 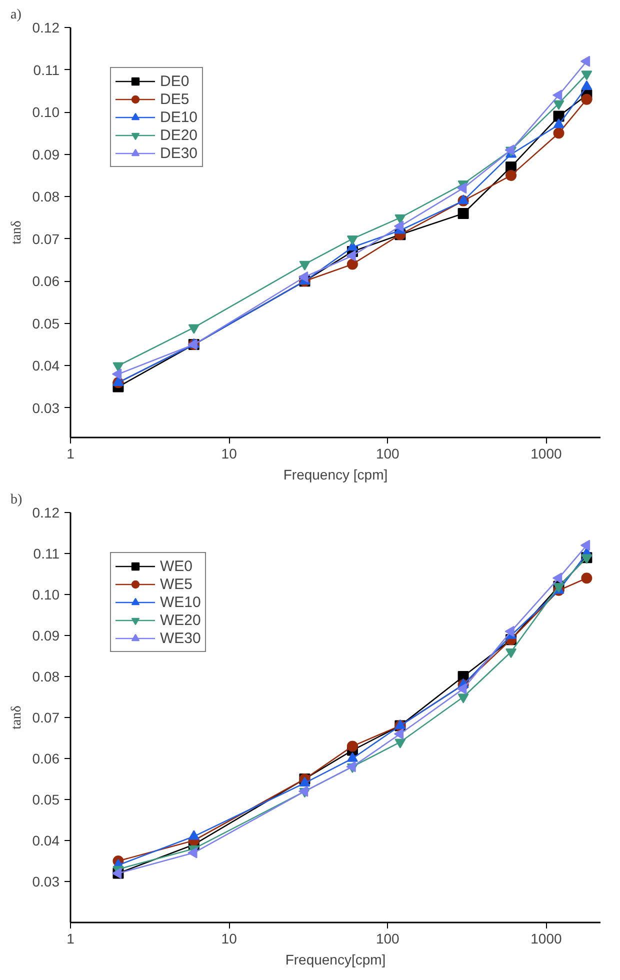 What do you see at coordinates (175, 99) in the screenshot?
I see `legend-label: DE5` at bounding box center [175, 99].